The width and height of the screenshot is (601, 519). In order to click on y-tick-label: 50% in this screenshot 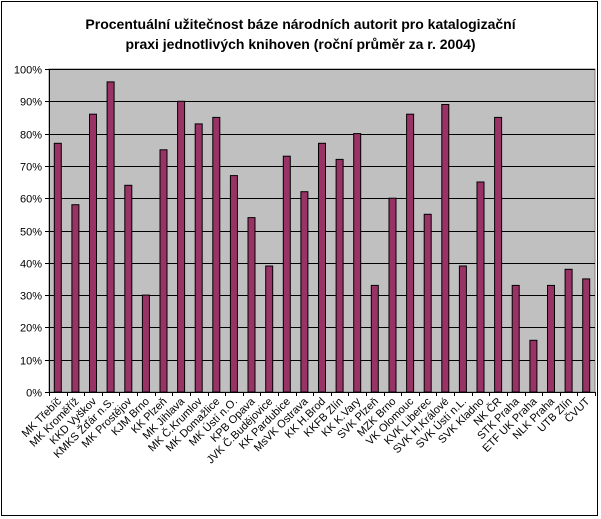, I will do `click(31, 233)`.